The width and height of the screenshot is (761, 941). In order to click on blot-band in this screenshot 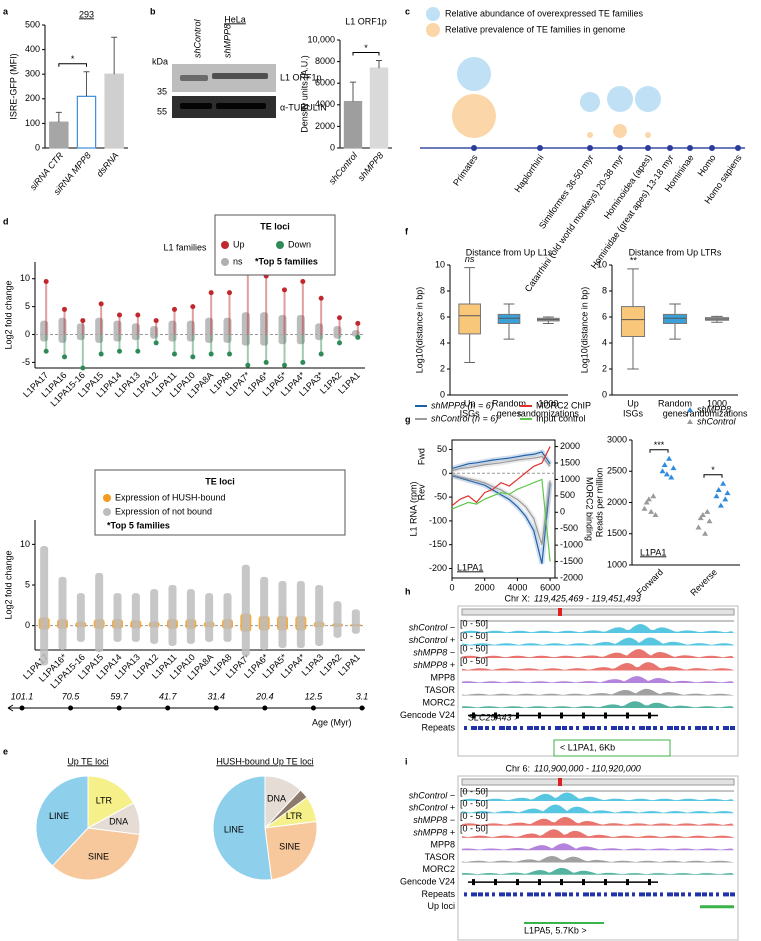, I will do `click(194, 78)`.